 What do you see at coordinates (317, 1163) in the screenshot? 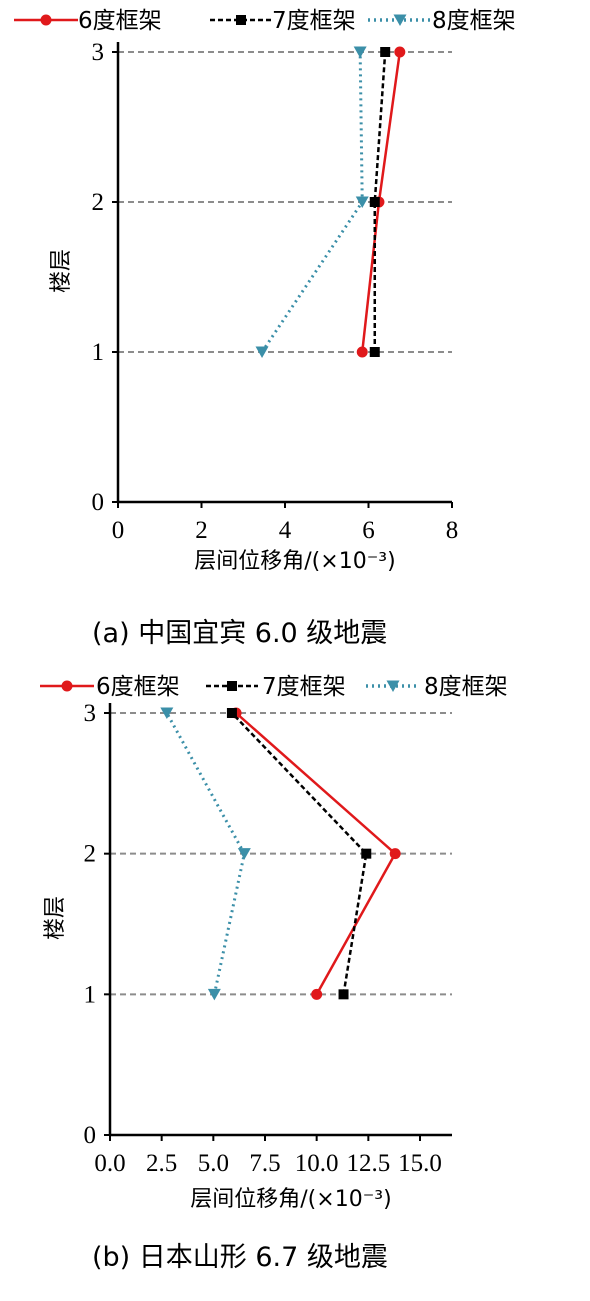
I see `x-tick-label: 10.0` at bounding box center [317, 1163].